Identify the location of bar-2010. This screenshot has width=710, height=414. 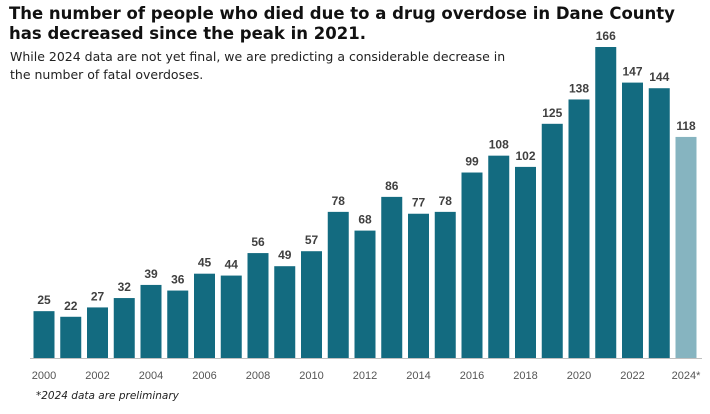
(311, 304).